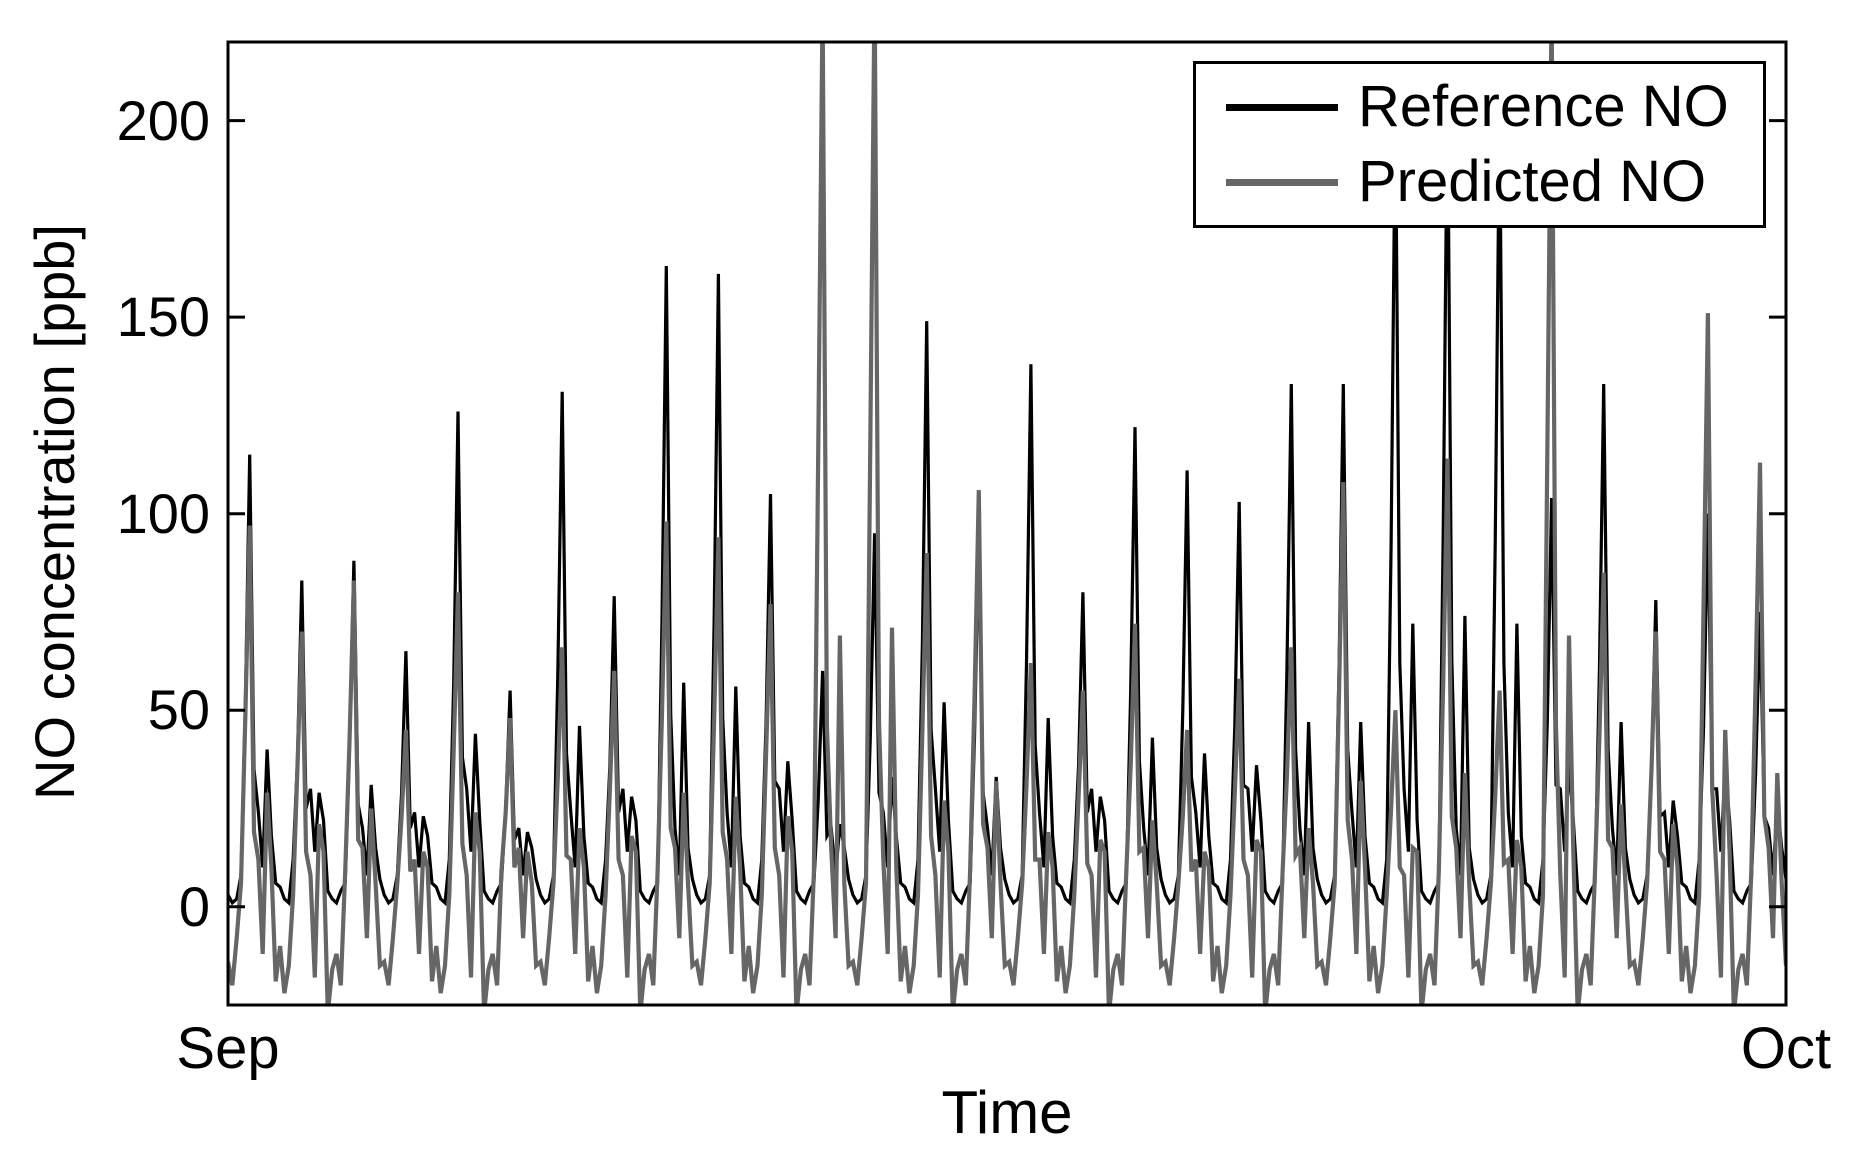 The image size is (1851, 1169). Describe the element at coordinates (1479, 144) in the screenshot. I see `legend: Reference NO Predicted NO` at that location.